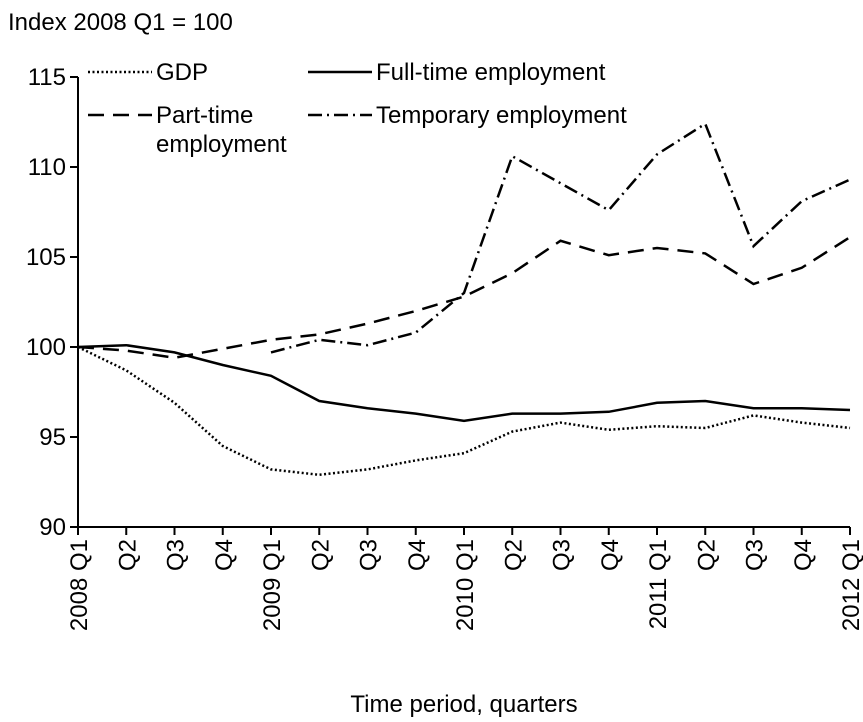 Image resolution: width=863 pixels, height=722 pixels. Describe the element at coordinates (120, 22) in the screenshot. I see `y-axis-label: Index 2008 Q1 = 100` at that location.